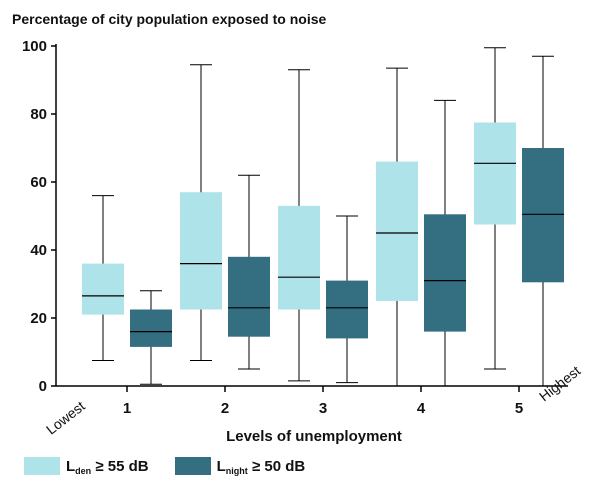 The height and width of the screenshot is (479, 590). What do you see at coordinates (65, 418) in the screenshot?
I see `lowest-label: Lowest` at bounding box center [65, 418].